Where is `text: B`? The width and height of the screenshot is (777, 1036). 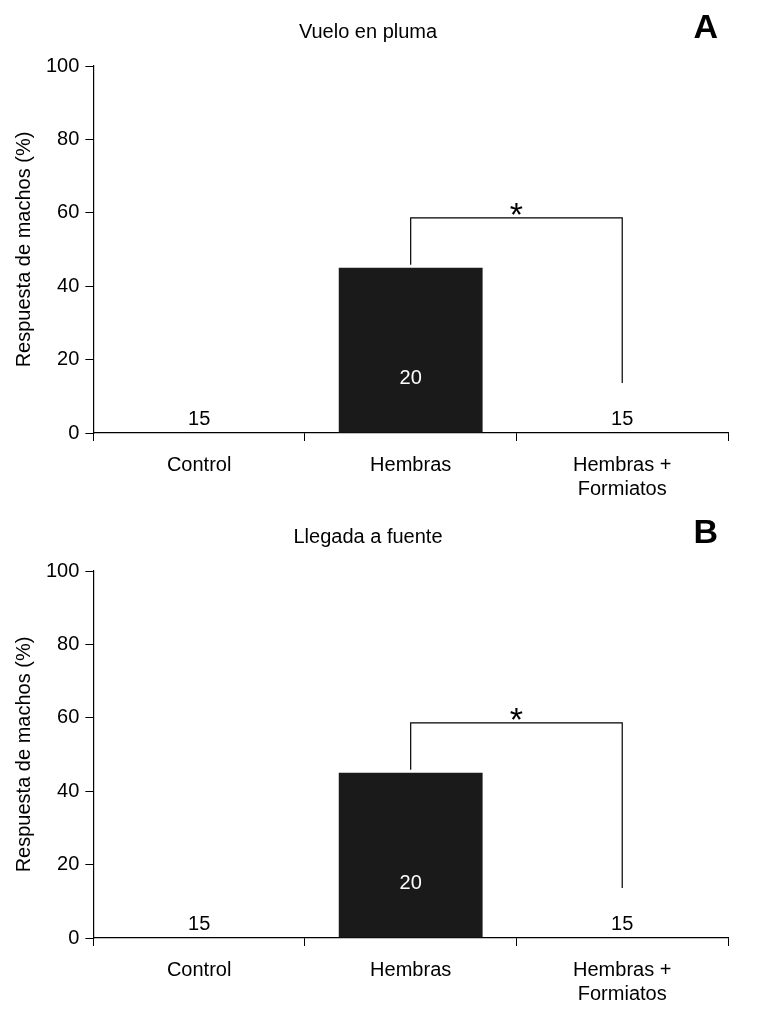 text: B is located at coordinates (705, 531).